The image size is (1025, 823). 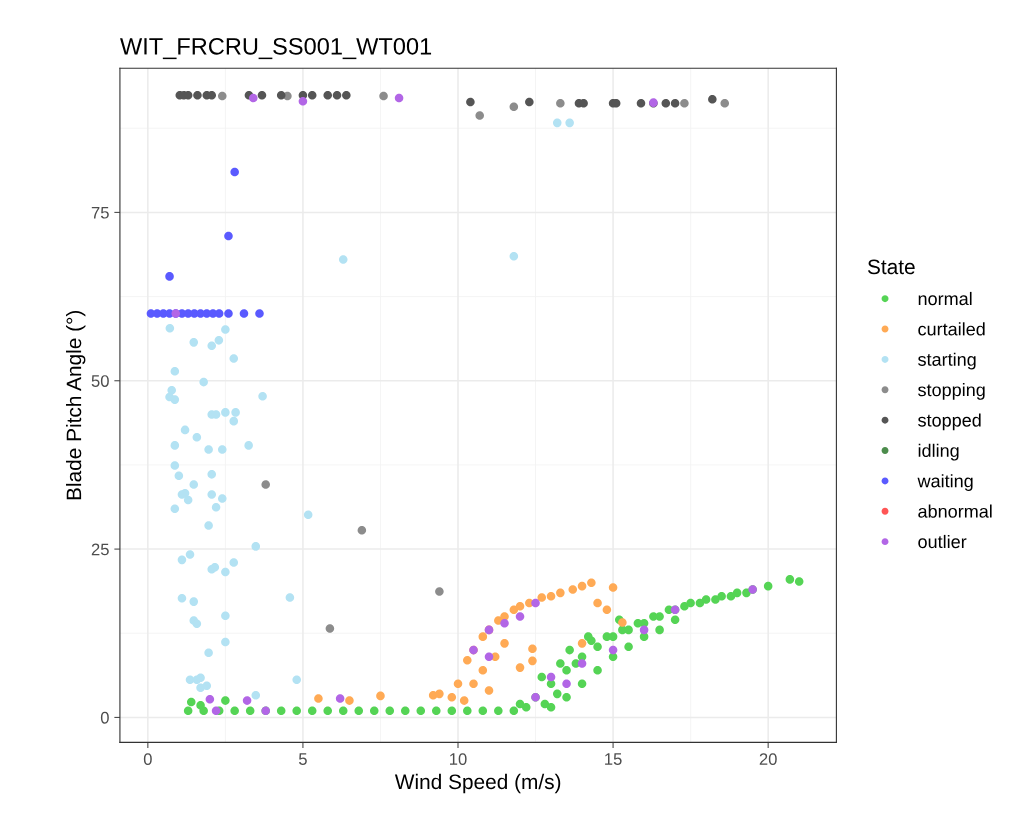 I want to click on legend-label: waiting, so click(x=945, y=482).